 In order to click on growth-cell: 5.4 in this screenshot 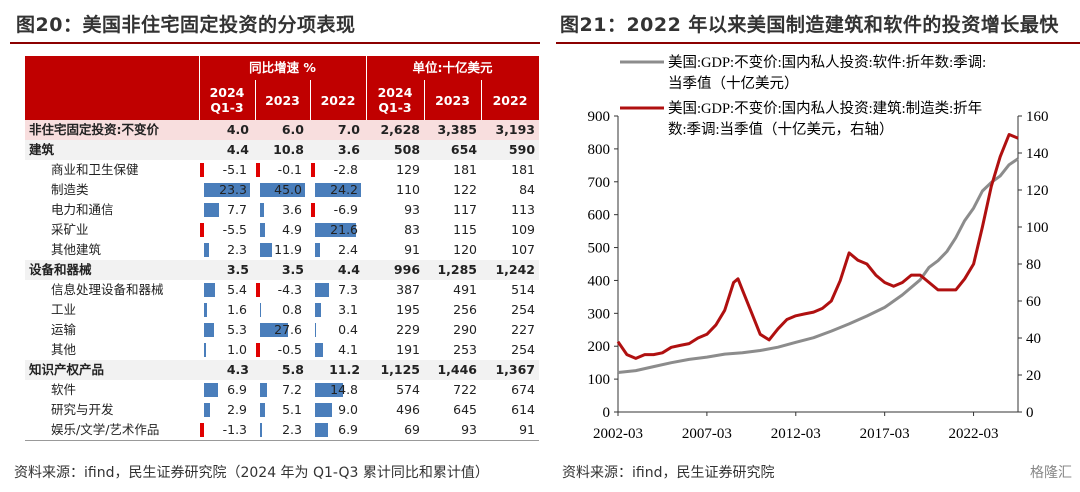, I will do `click(227, 290)`.